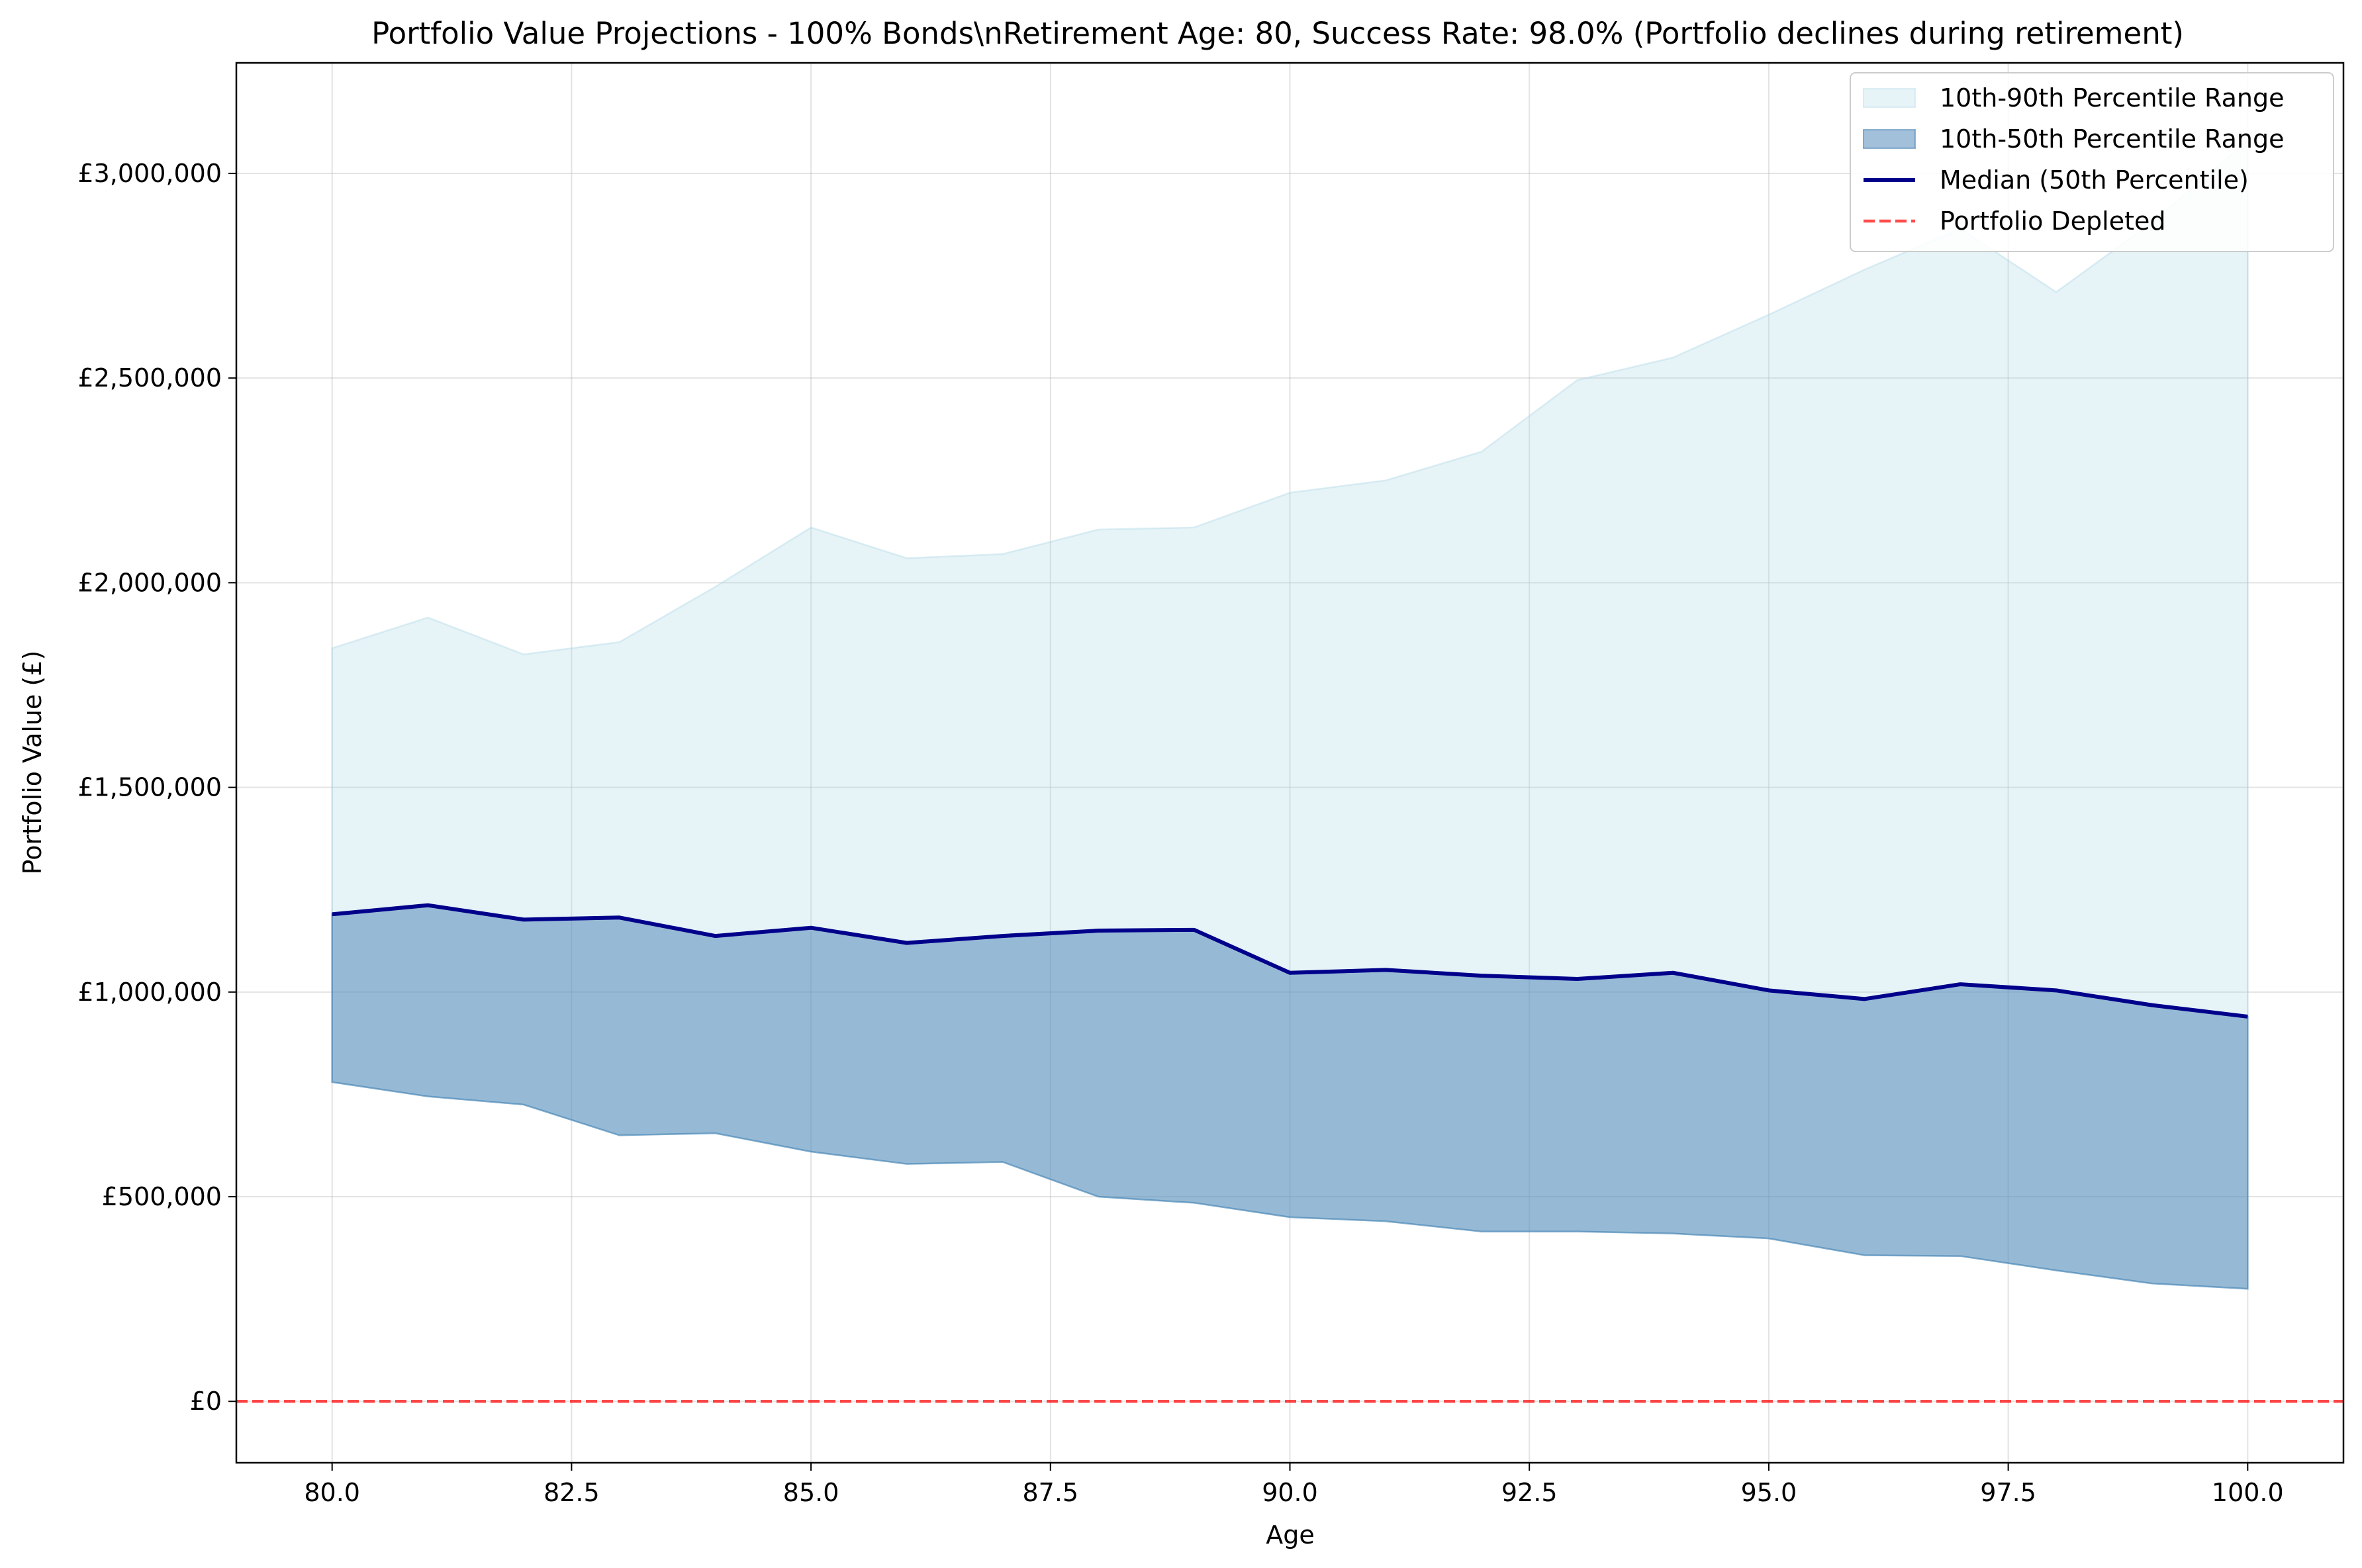 This screenshot has width=2362, height=1568. Describe the element at coordinates (162, 1196) in the screenshot. I see `y-tick-label: £500,000` at that location.